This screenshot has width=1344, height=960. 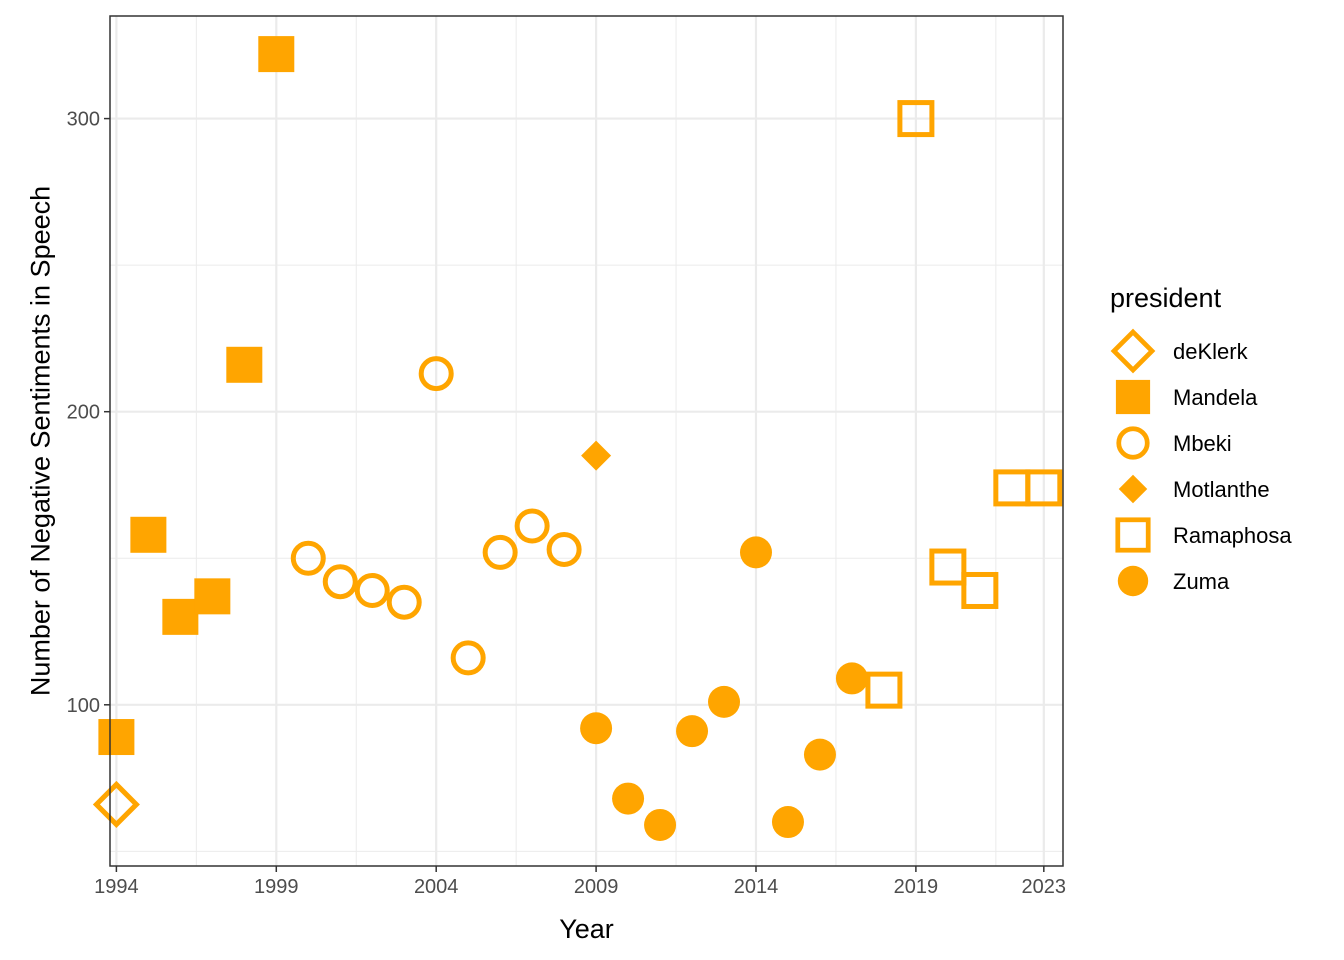 I want to click on series-deklerk, so click(x=116, y=804).